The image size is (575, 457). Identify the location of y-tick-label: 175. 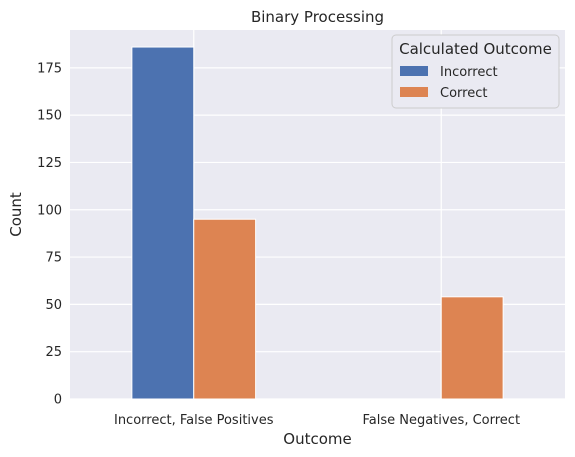
(49, 68).